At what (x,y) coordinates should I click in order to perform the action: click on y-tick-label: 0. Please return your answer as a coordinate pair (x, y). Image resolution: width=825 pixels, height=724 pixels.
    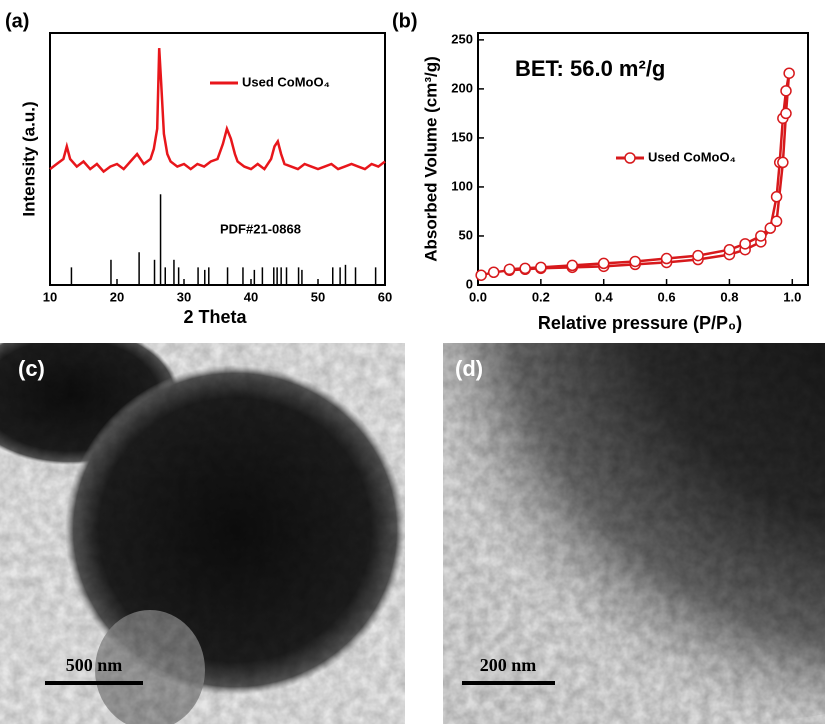
    Looking at the image, I should click on (469, 283).